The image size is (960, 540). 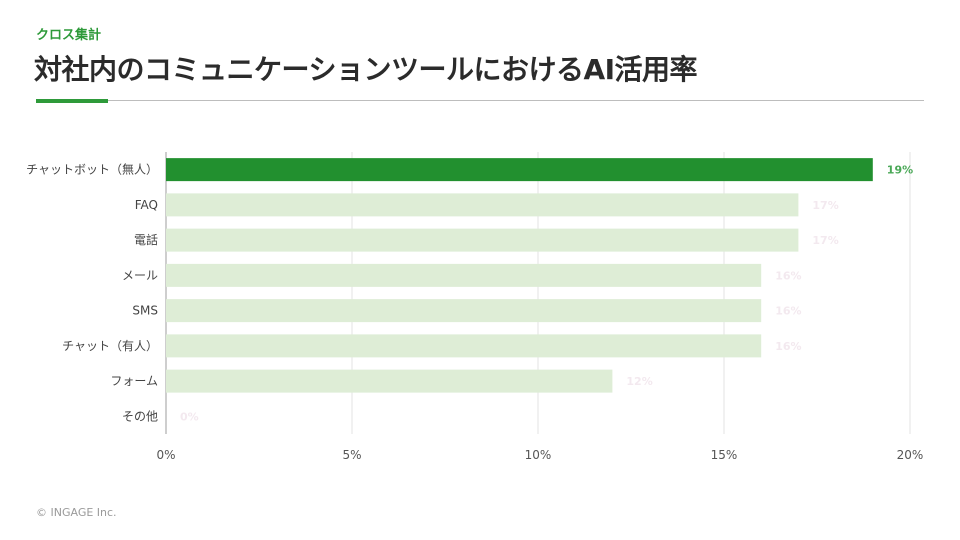 What do you see at coordinates (480, 100) in the screenshot?
I see `title-divider` at bounding box center [480, 100].